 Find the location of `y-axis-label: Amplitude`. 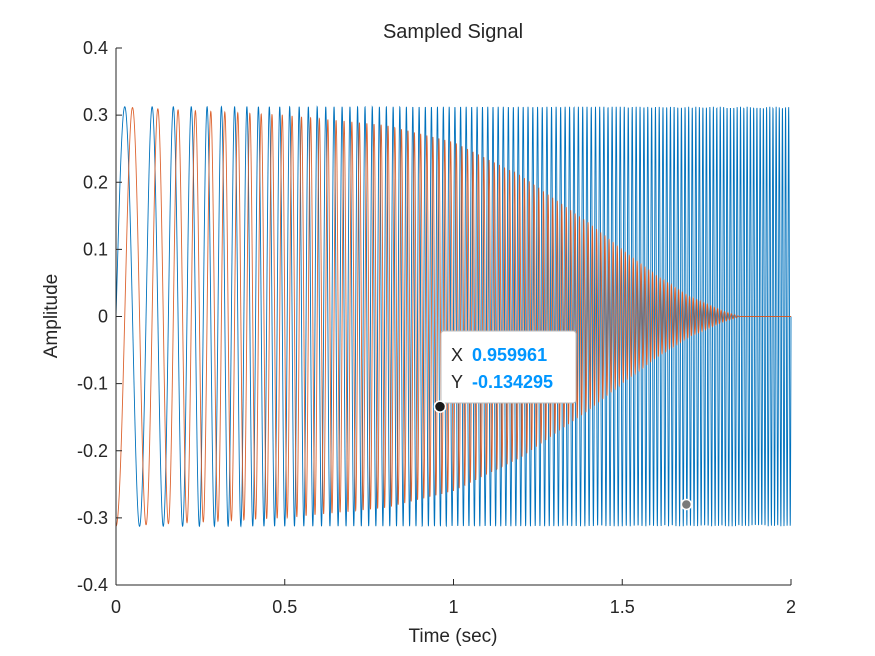

y-axis-label: Amplitude is located at coordinates (51, 316).